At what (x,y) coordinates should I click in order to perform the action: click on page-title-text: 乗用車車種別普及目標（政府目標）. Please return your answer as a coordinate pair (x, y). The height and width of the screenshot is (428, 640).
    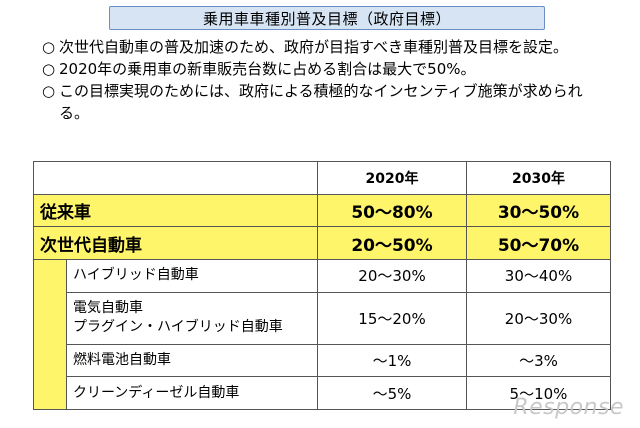
    Looking at the image, I should click on (326, 18).